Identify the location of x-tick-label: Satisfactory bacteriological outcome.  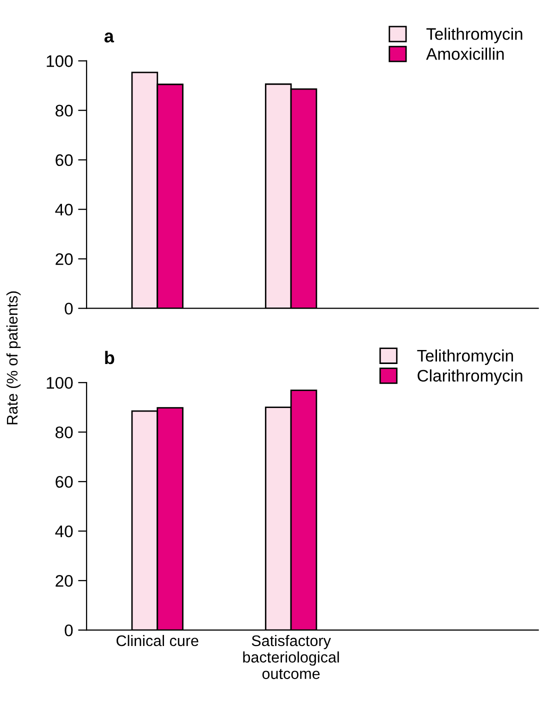
(291, 657).